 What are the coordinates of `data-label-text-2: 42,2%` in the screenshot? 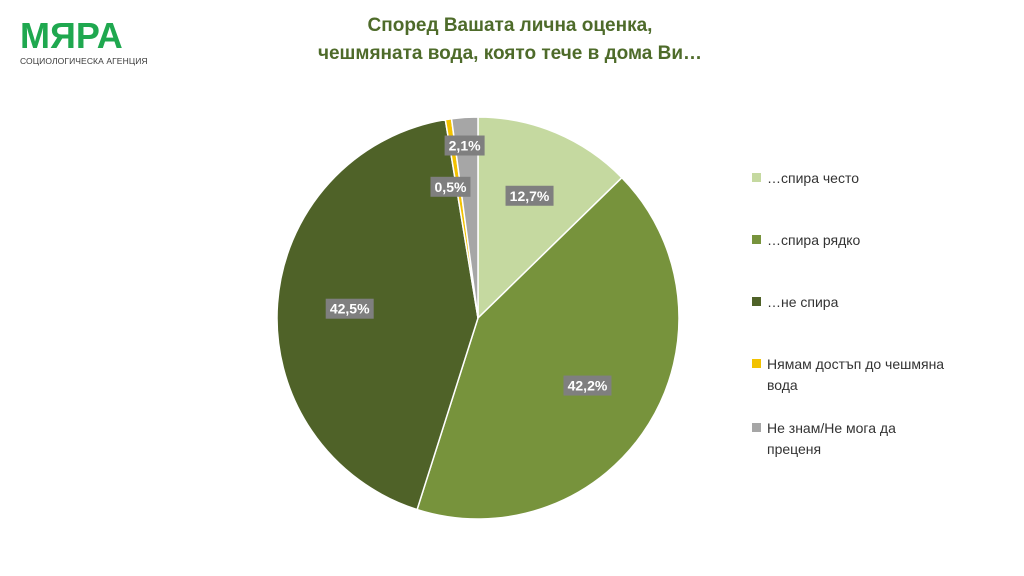 It's located at (588, 386).